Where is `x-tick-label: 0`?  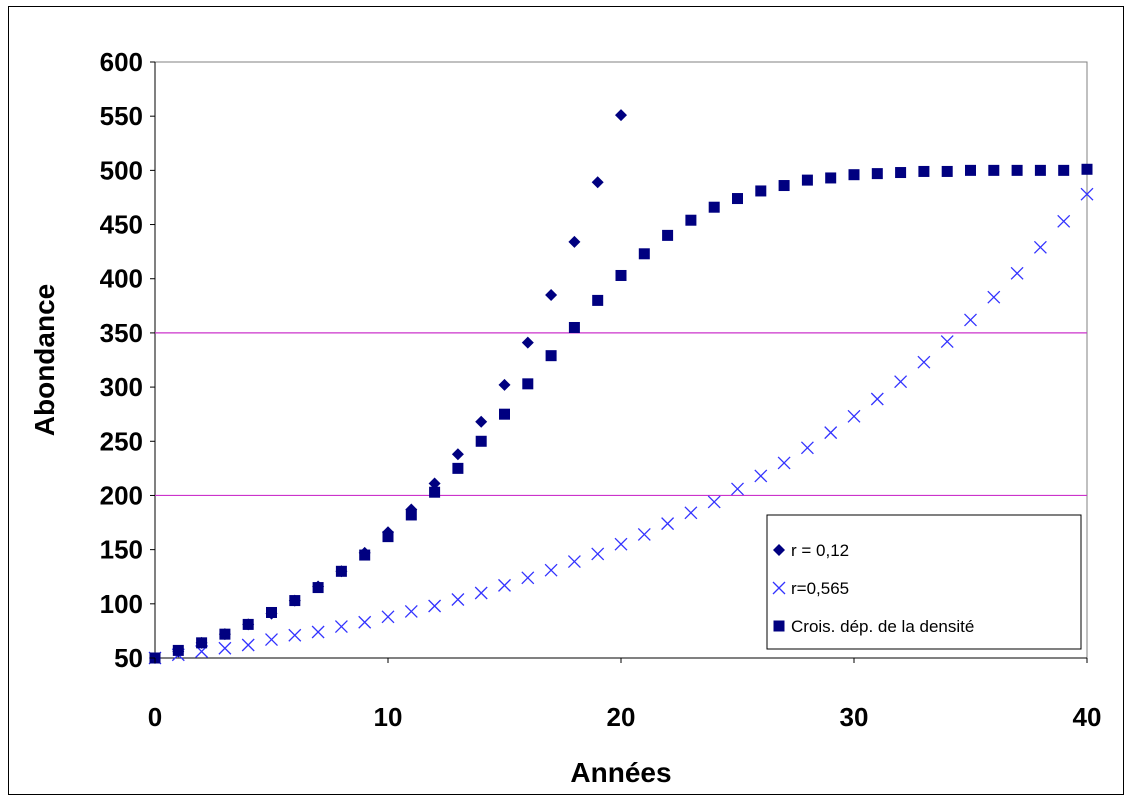
x-tick-label: 0 is located at coordinates (155, 717).